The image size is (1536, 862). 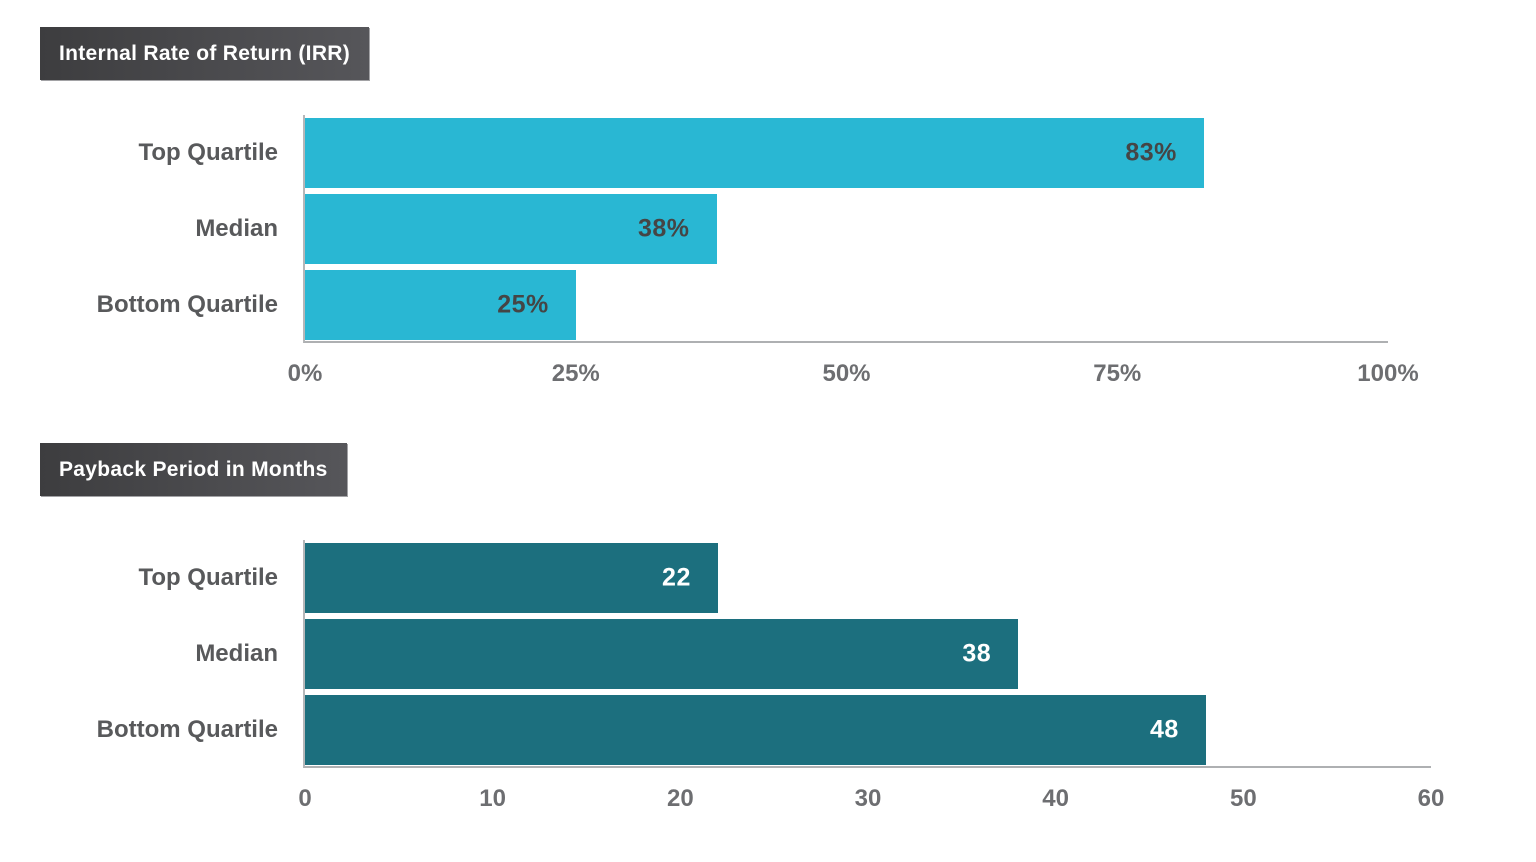 What do you see at coordinates (663, 228) in the screenshot?
I see `bar-value-label: 38%` at bounding box center [663, 228].